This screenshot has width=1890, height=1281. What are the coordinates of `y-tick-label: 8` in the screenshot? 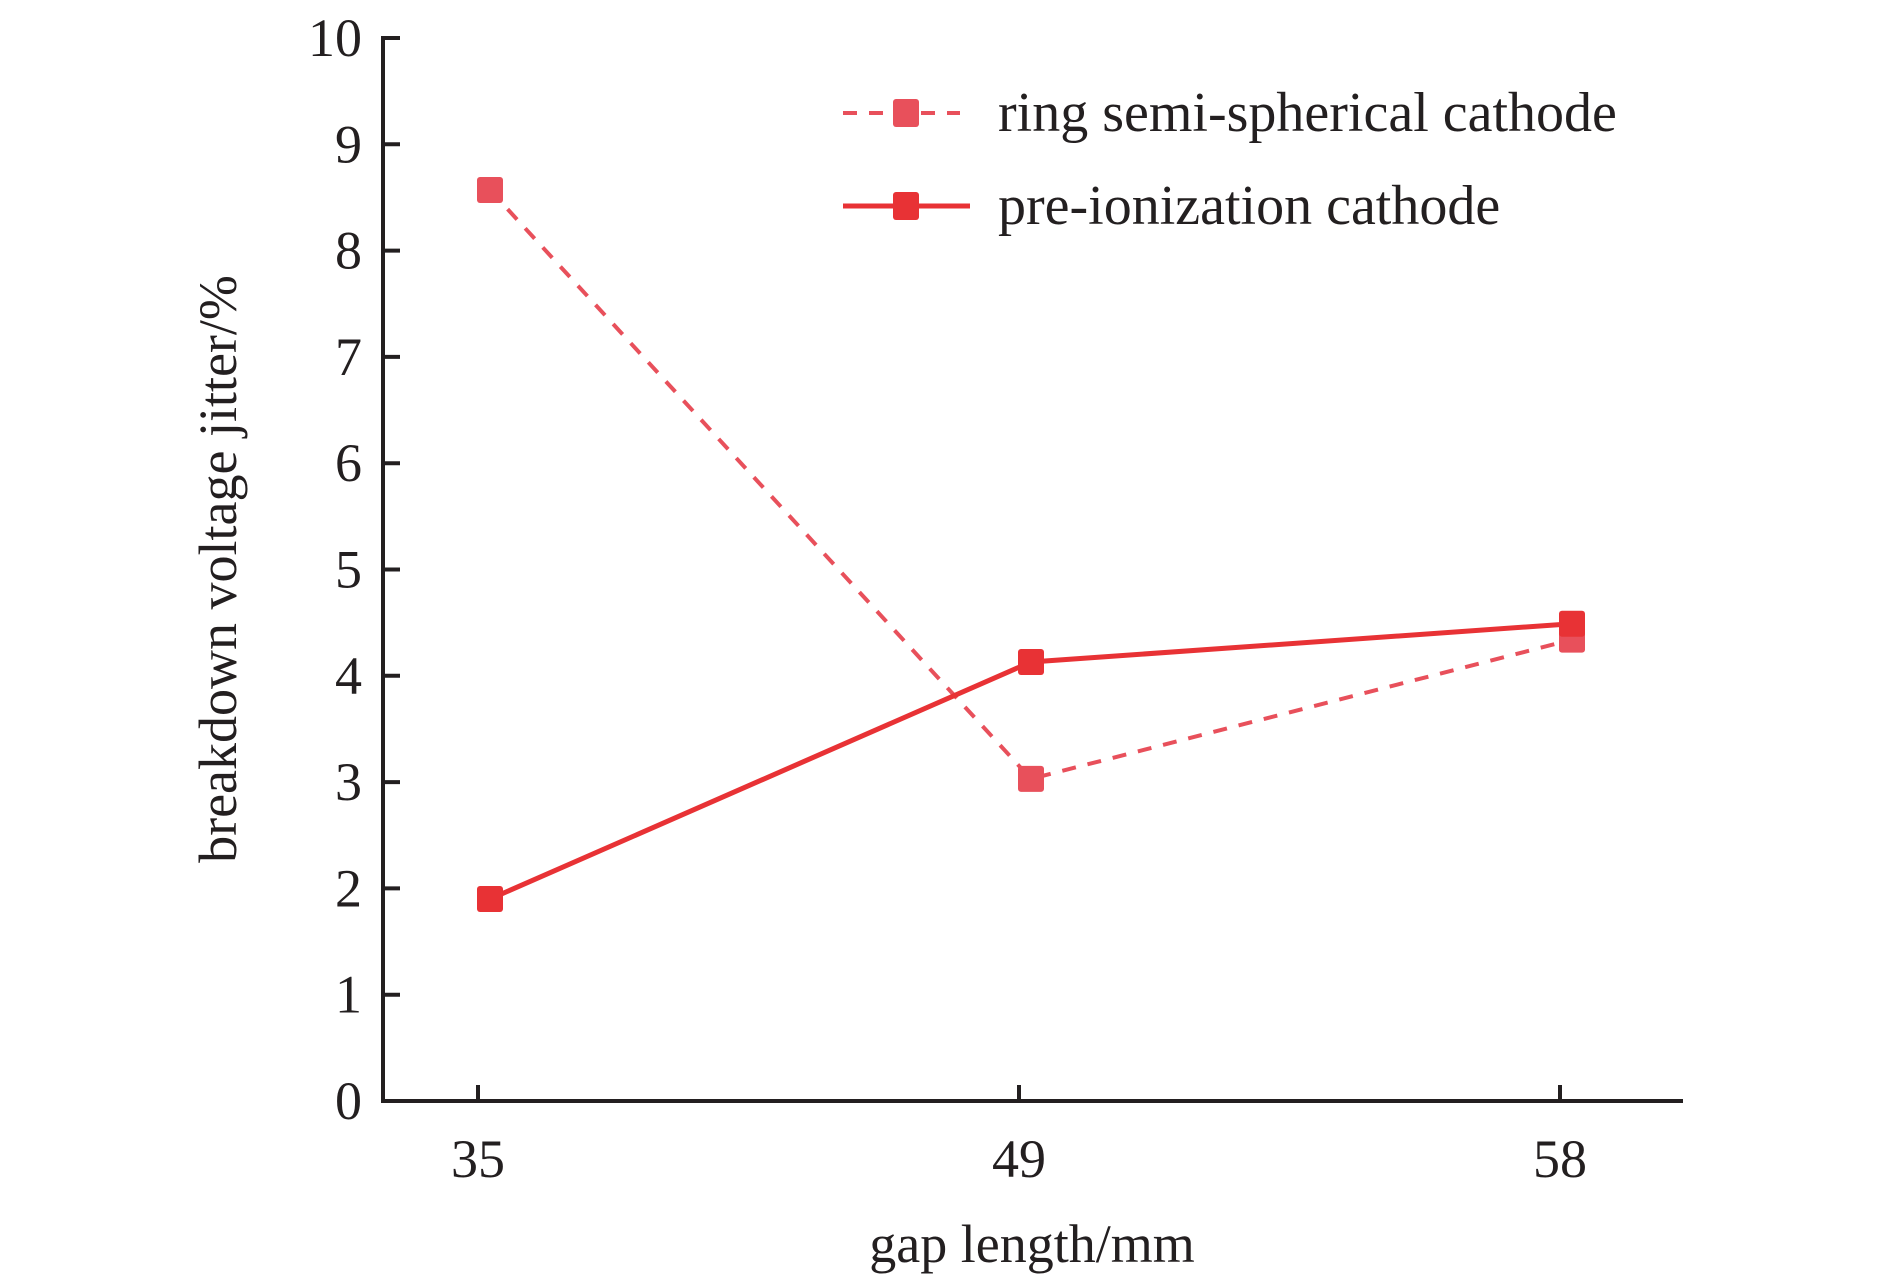 It's located at (348, 251).